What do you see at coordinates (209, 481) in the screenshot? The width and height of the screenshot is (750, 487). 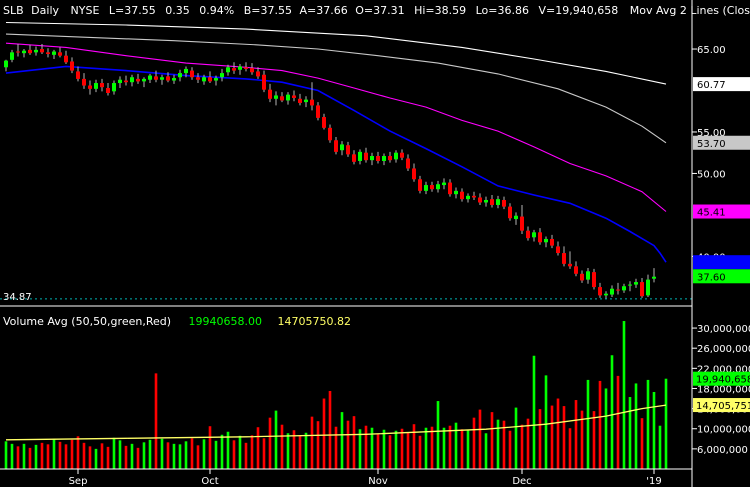 I see `x-tick-label: Oct` at bounding box center [209, 481].